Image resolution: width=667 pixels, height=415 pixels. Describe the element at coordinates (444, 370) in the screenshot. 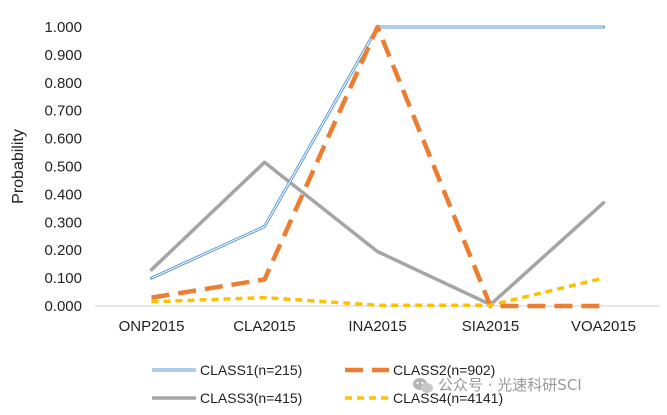

I see `legend-label: CLASS2(n=902)` at that location.